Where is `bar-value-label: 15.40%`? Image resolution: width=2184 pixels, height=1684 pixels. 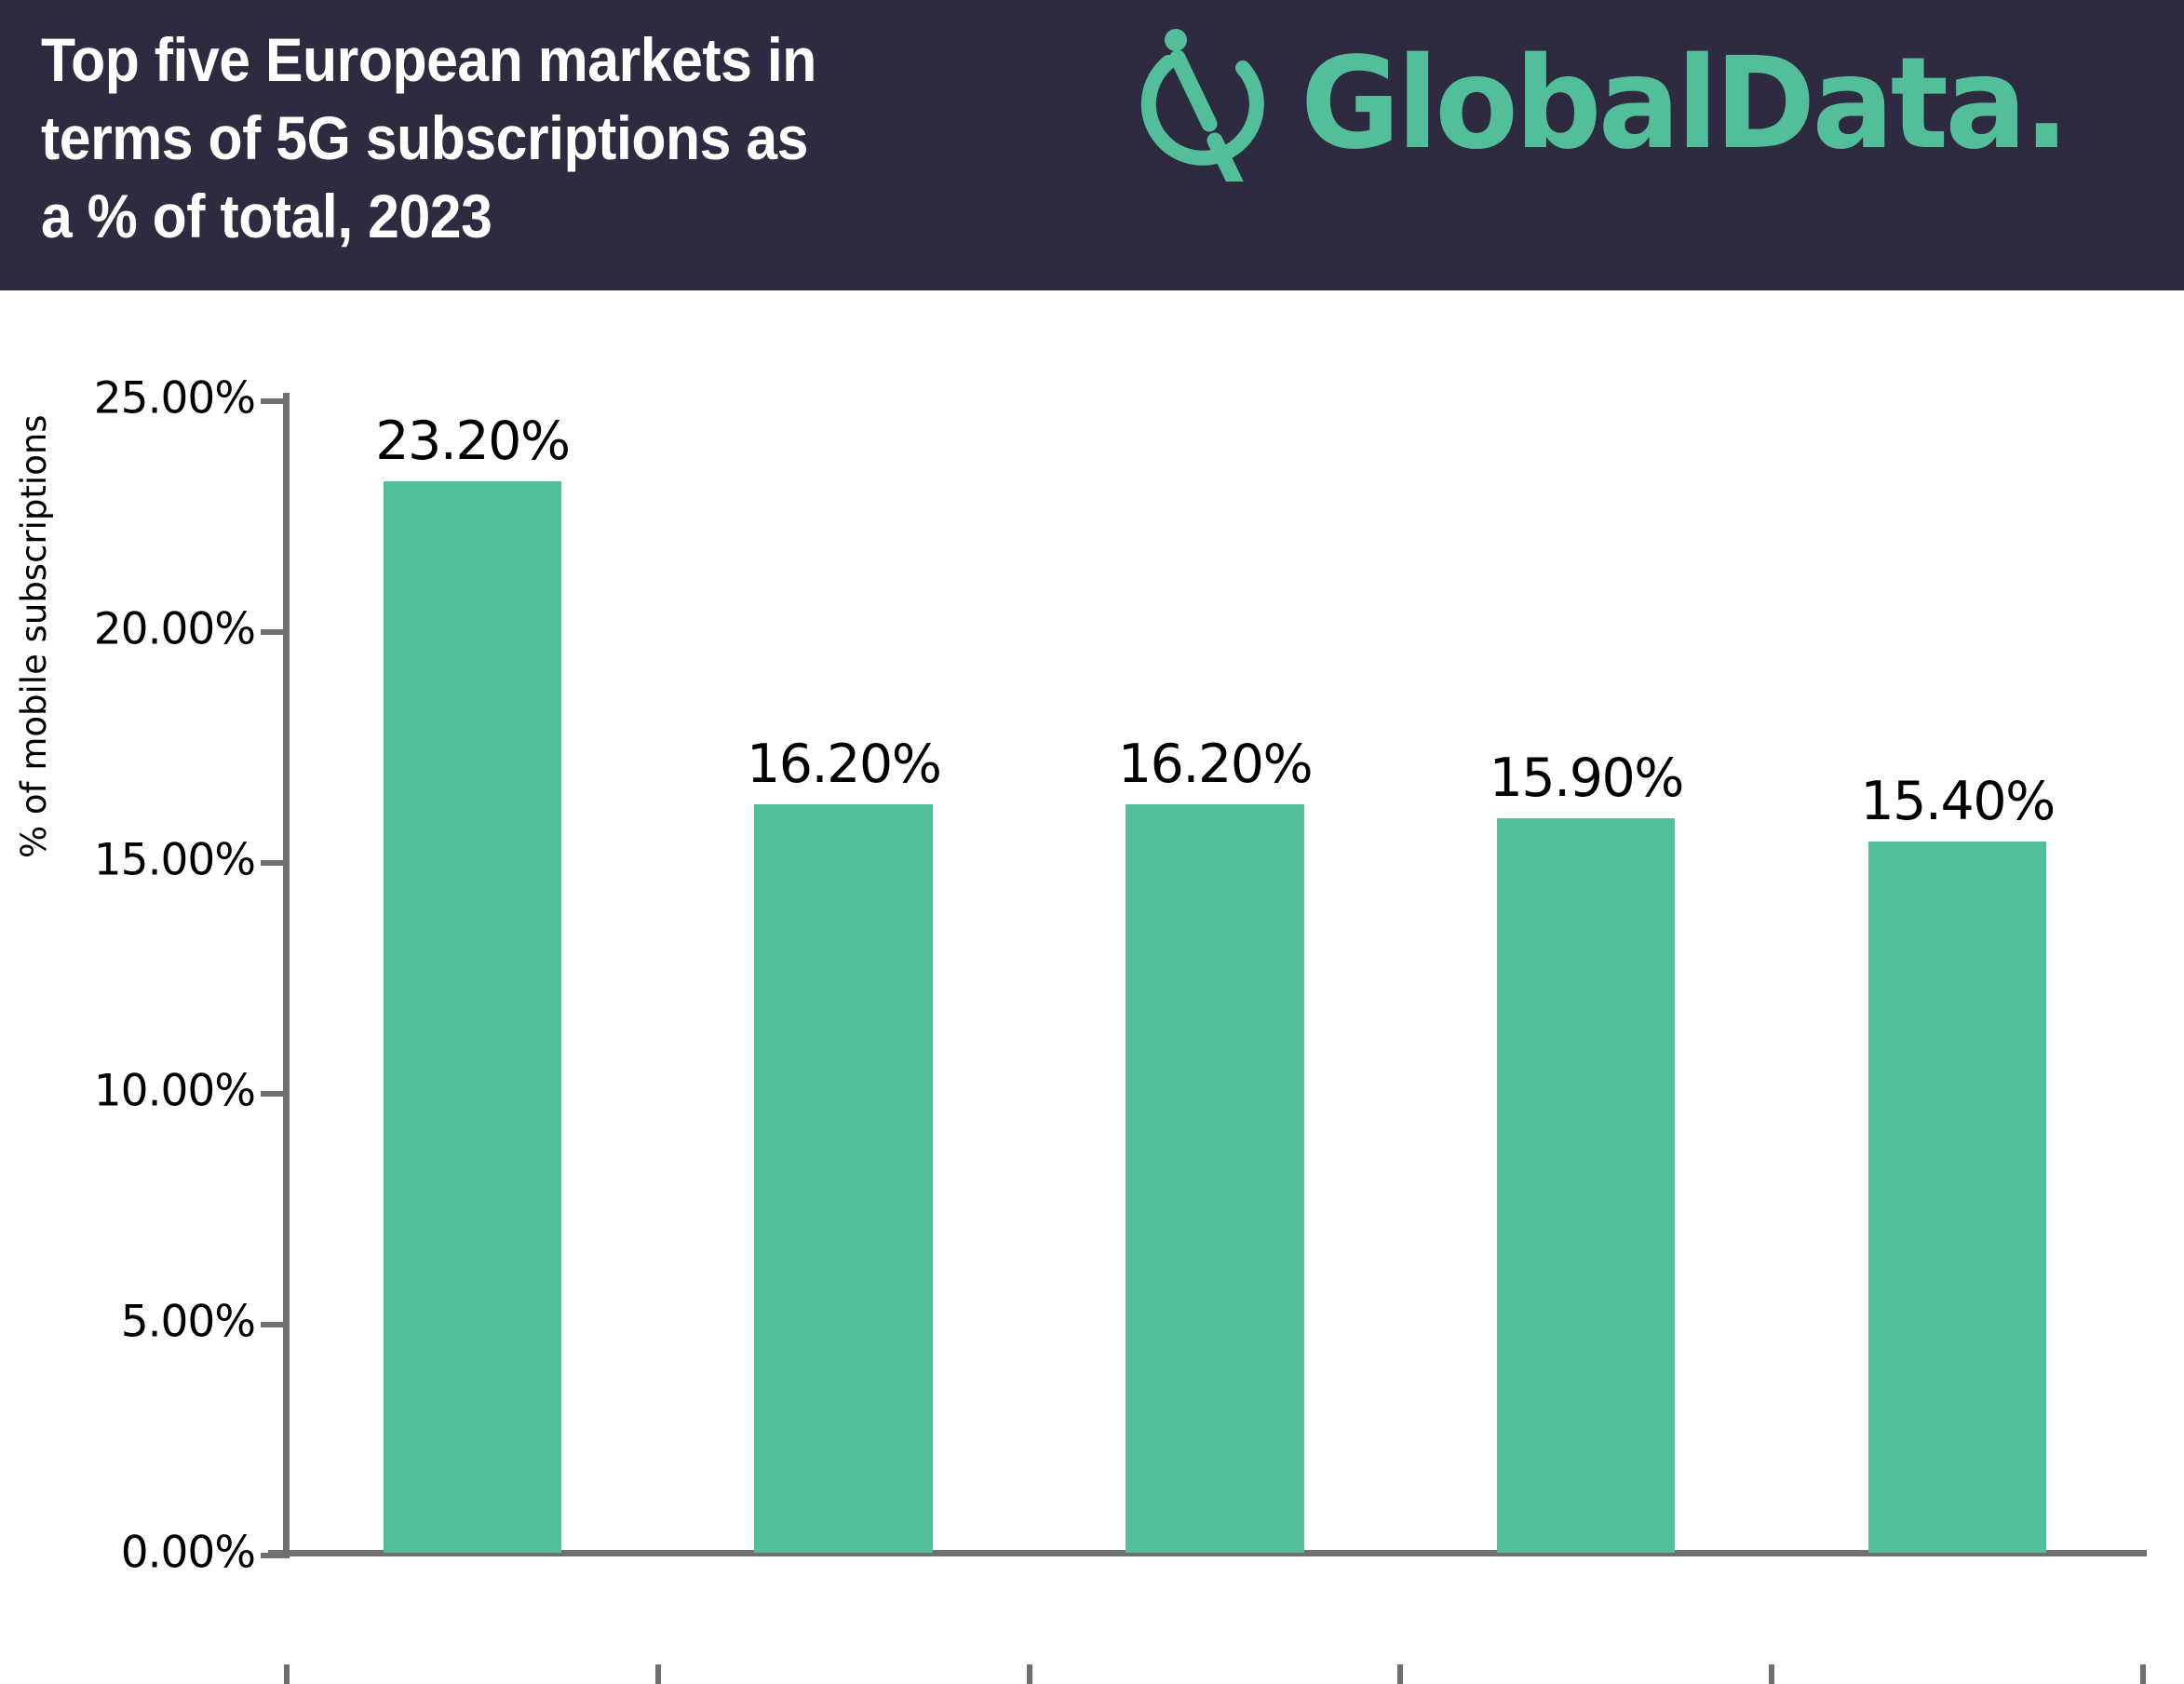
bar-value-label: 15.40% is located at coordinates (1958, 802).